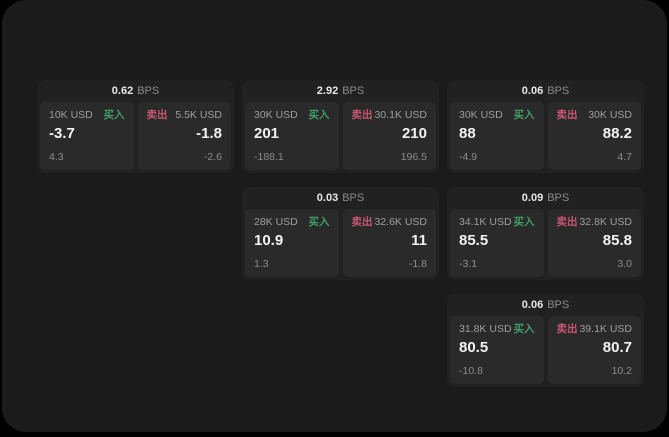 This screenshot has width=669, height=437. What do you see at coordinates (532, 198) in the screenshot?
I see `bps-value: 0.09` at bounding box center [532, 198].